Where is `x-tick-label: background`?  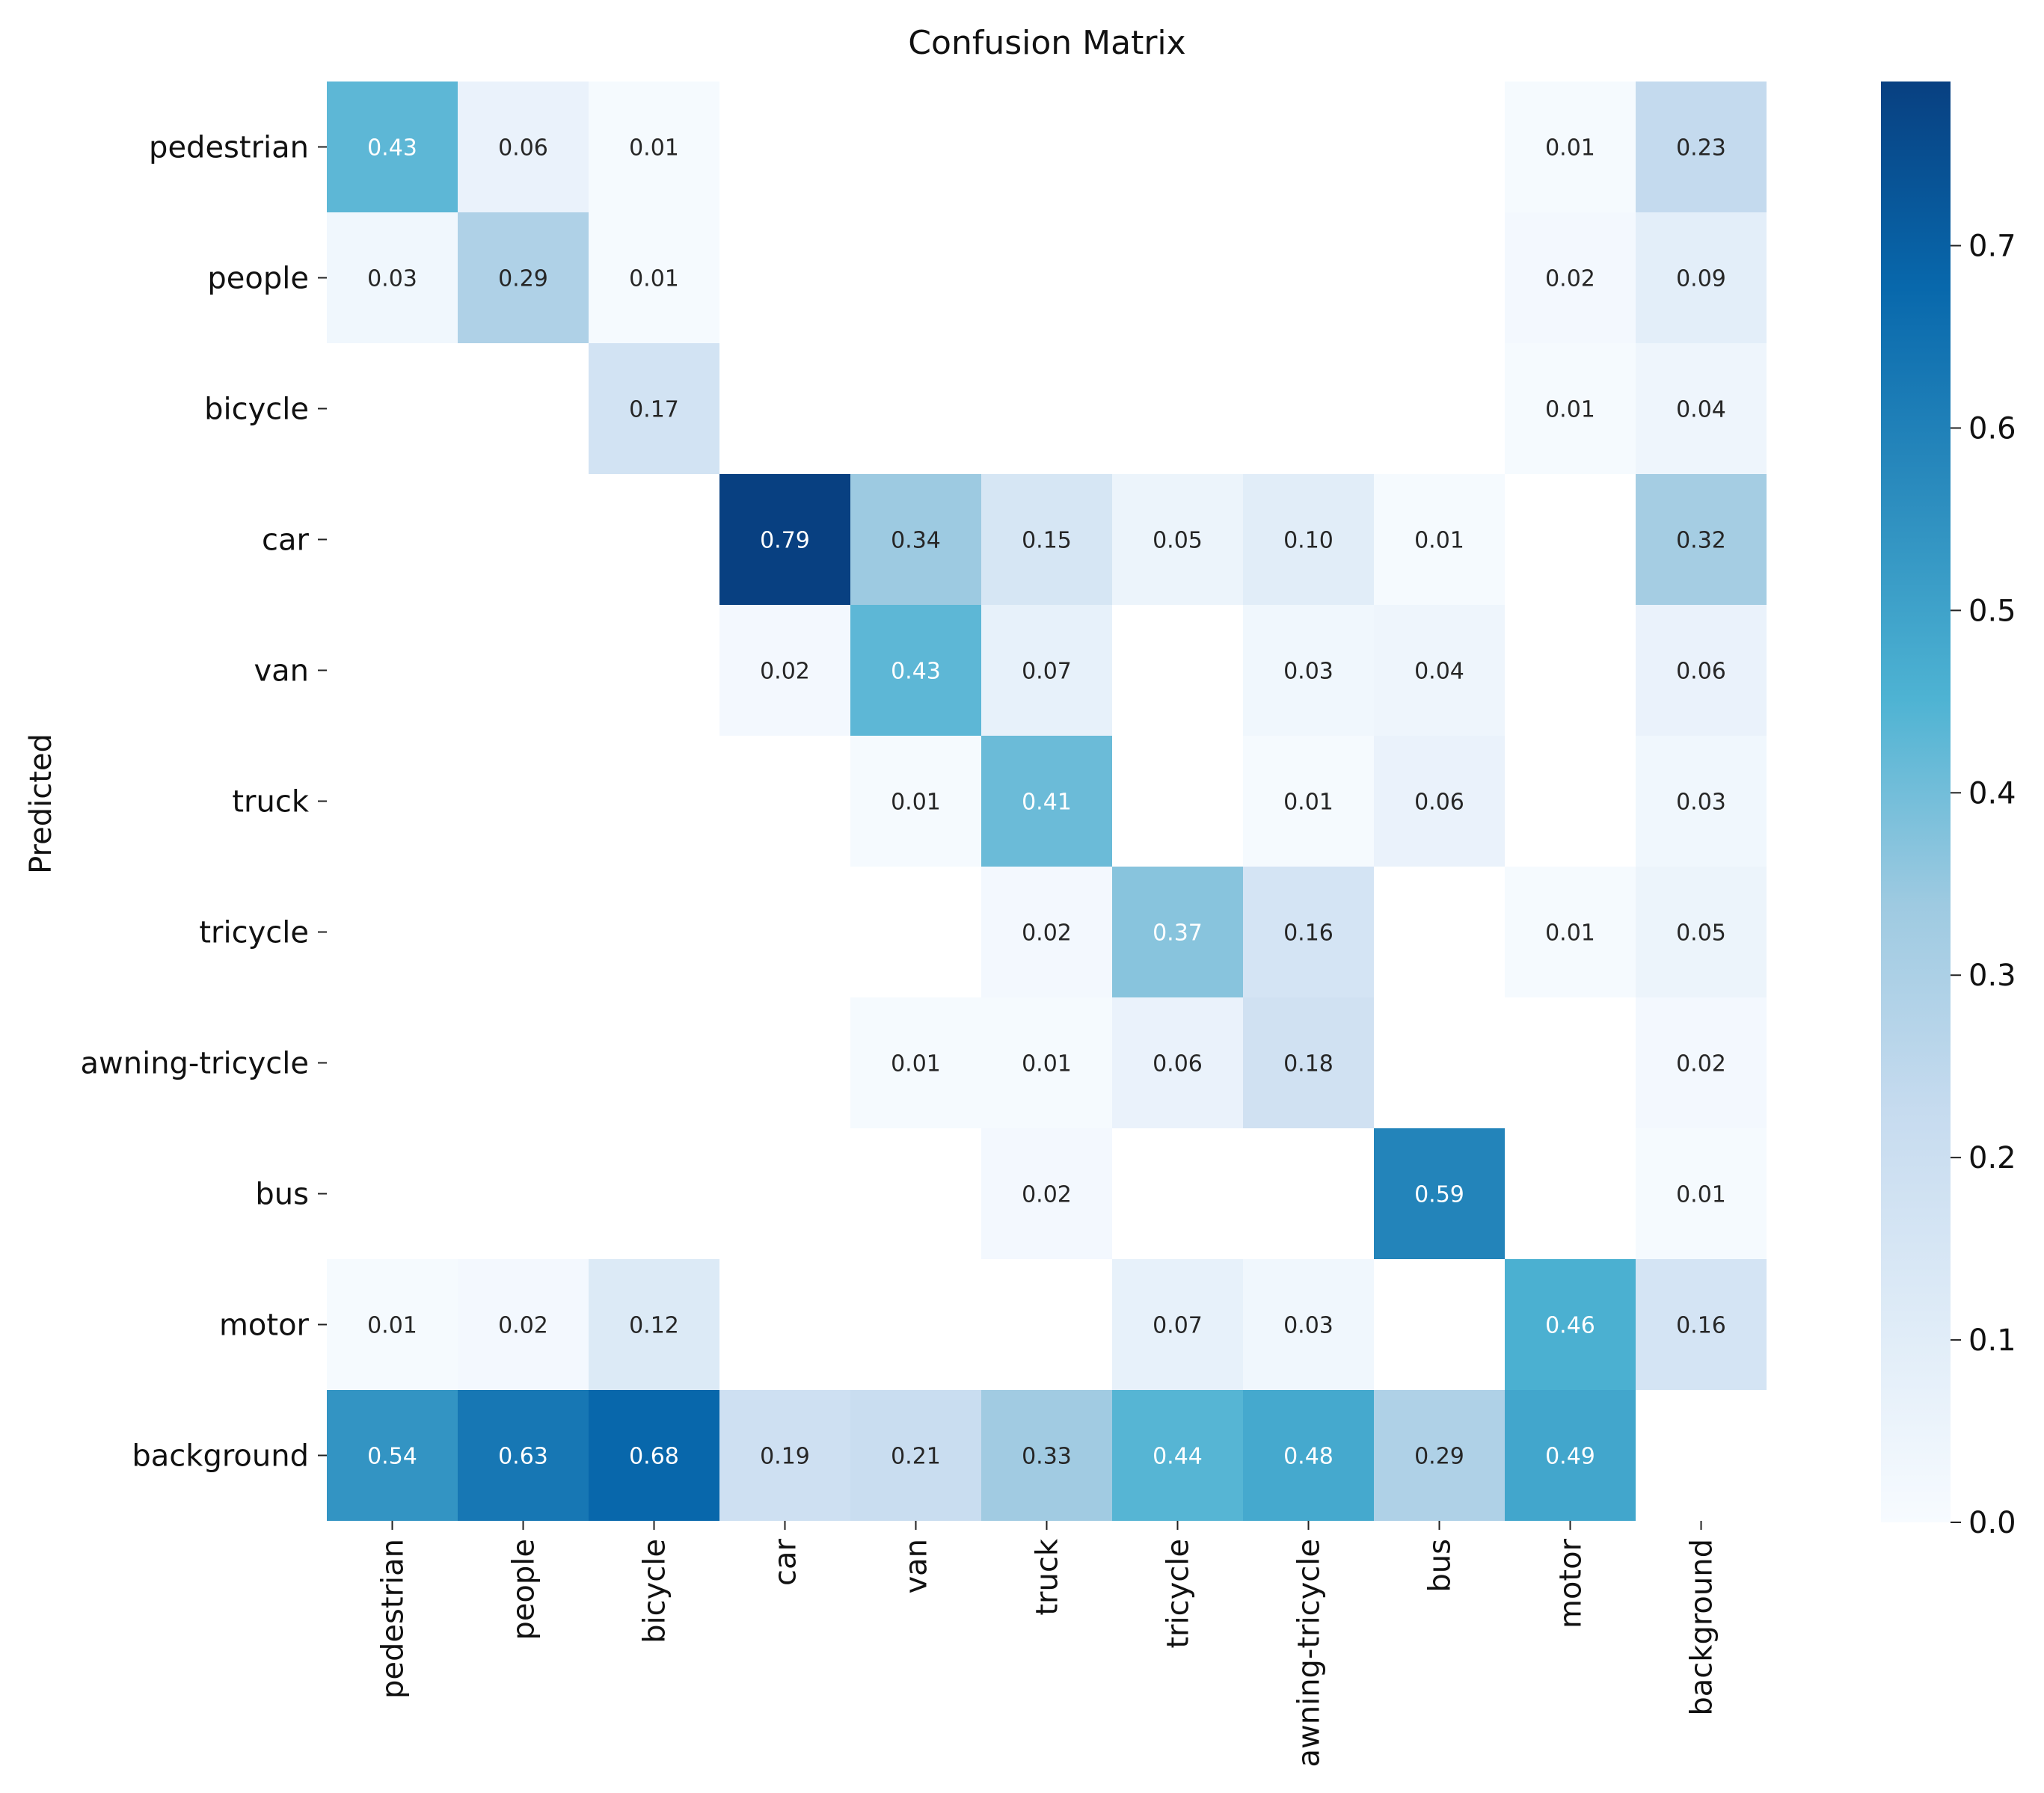 x-tick-label: background is located at coordinates (1702, 1627).